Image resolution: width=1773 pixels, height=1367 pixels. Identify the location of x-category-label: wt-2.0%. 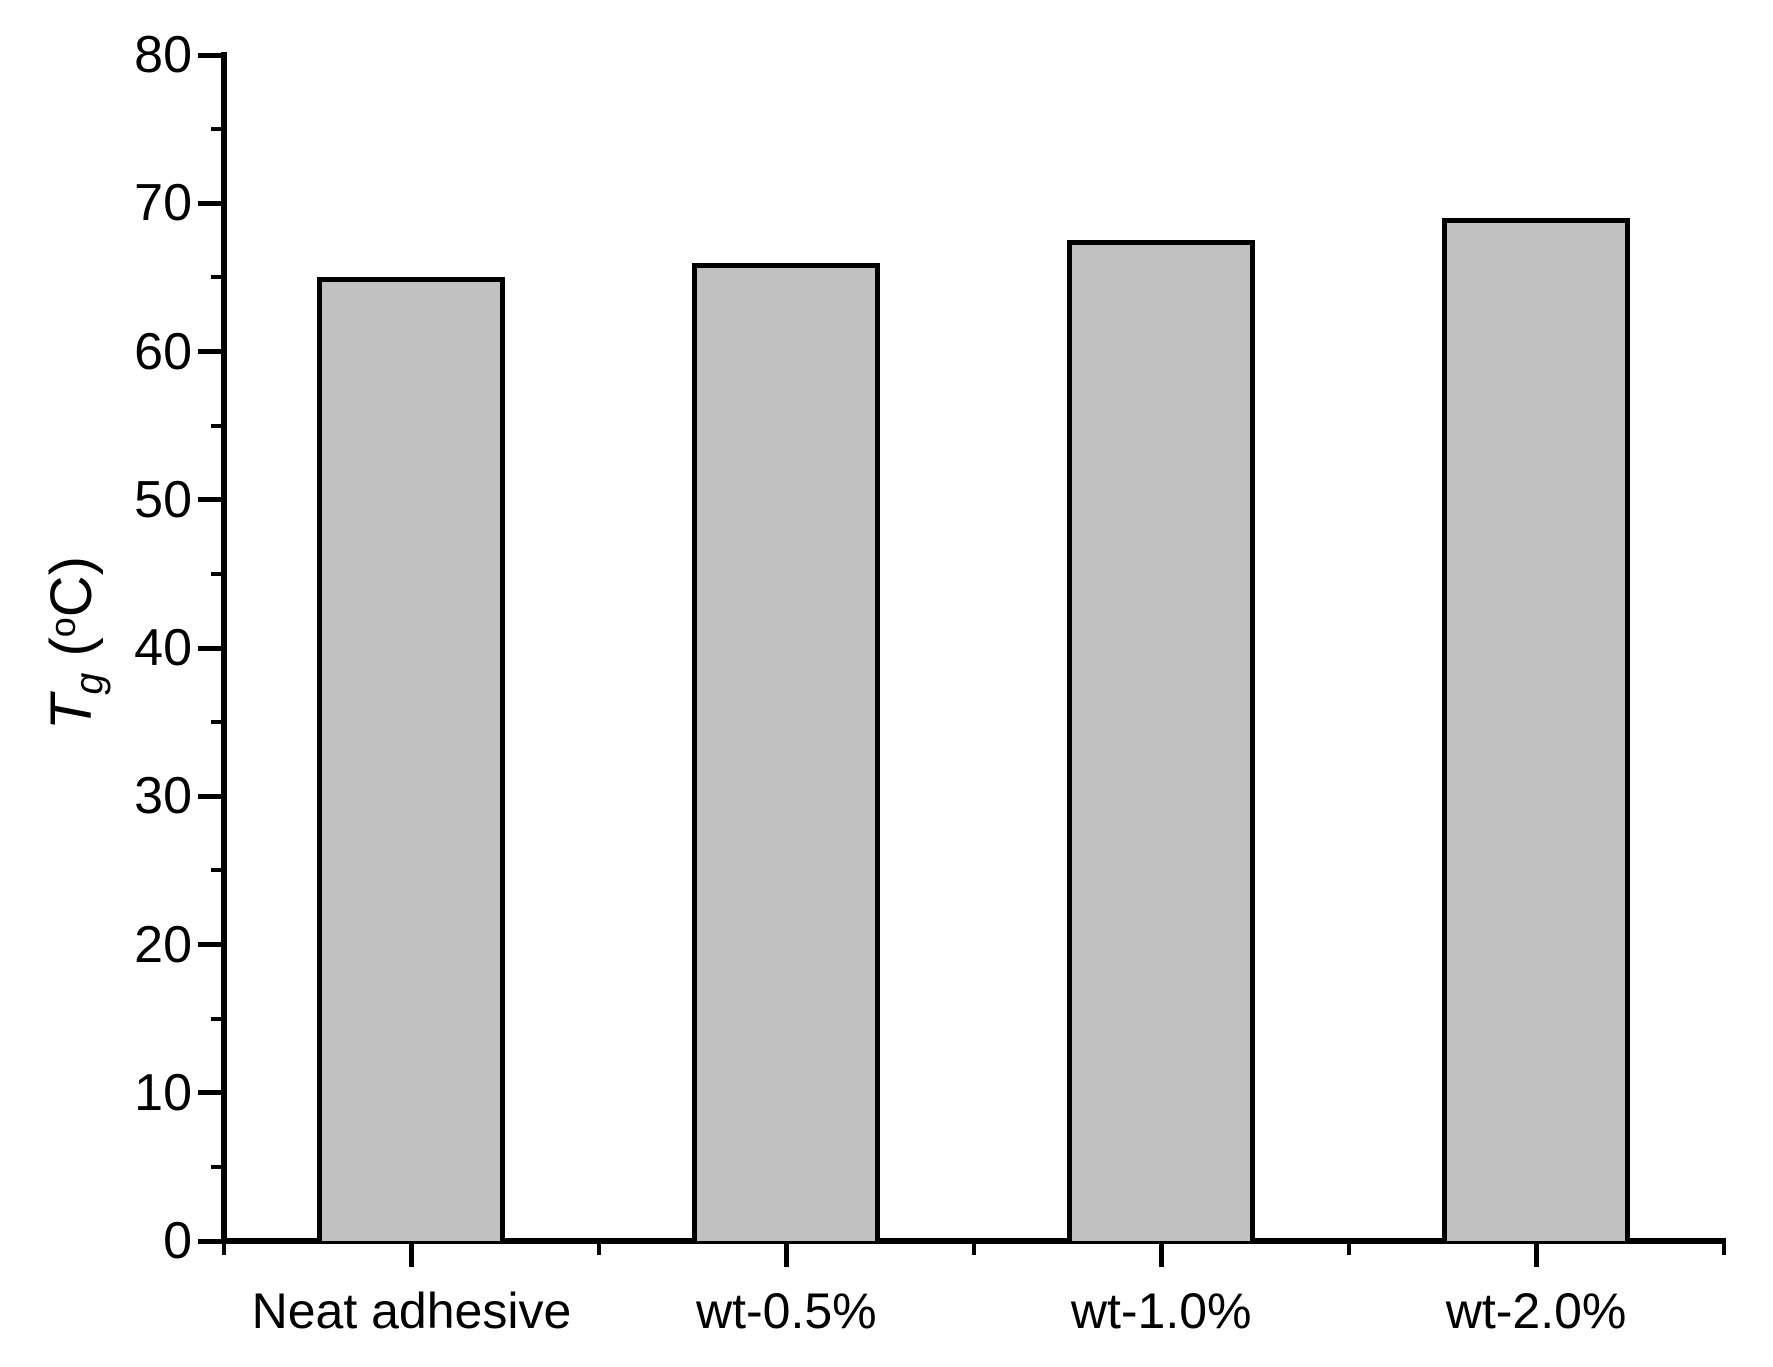
(1536, 1311).